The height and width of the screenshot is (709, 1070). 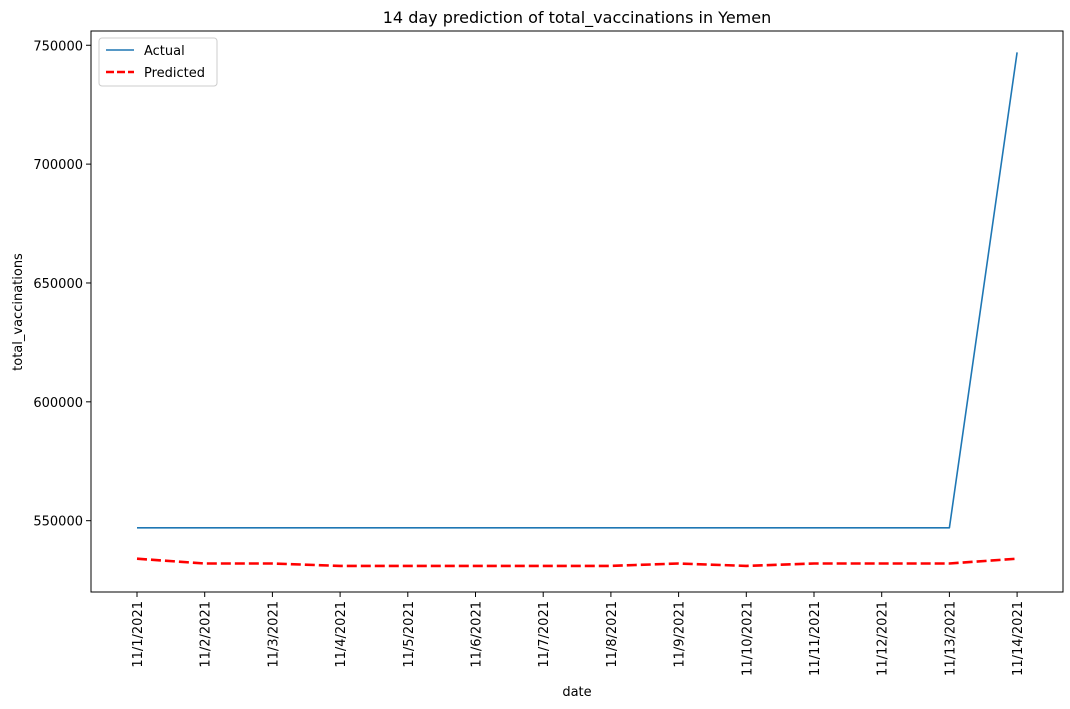 I want to click on y-tick-label: 650000, so click(x=58, y=284).